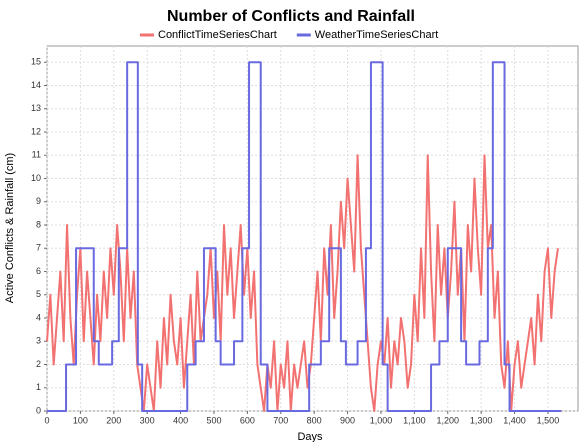 The height and width of the screenshot is (442, 582). What do you see at coordinates (36, 131) in the screenshot?
I see `y-tick-label: 12` at bounding box center [36, 131].